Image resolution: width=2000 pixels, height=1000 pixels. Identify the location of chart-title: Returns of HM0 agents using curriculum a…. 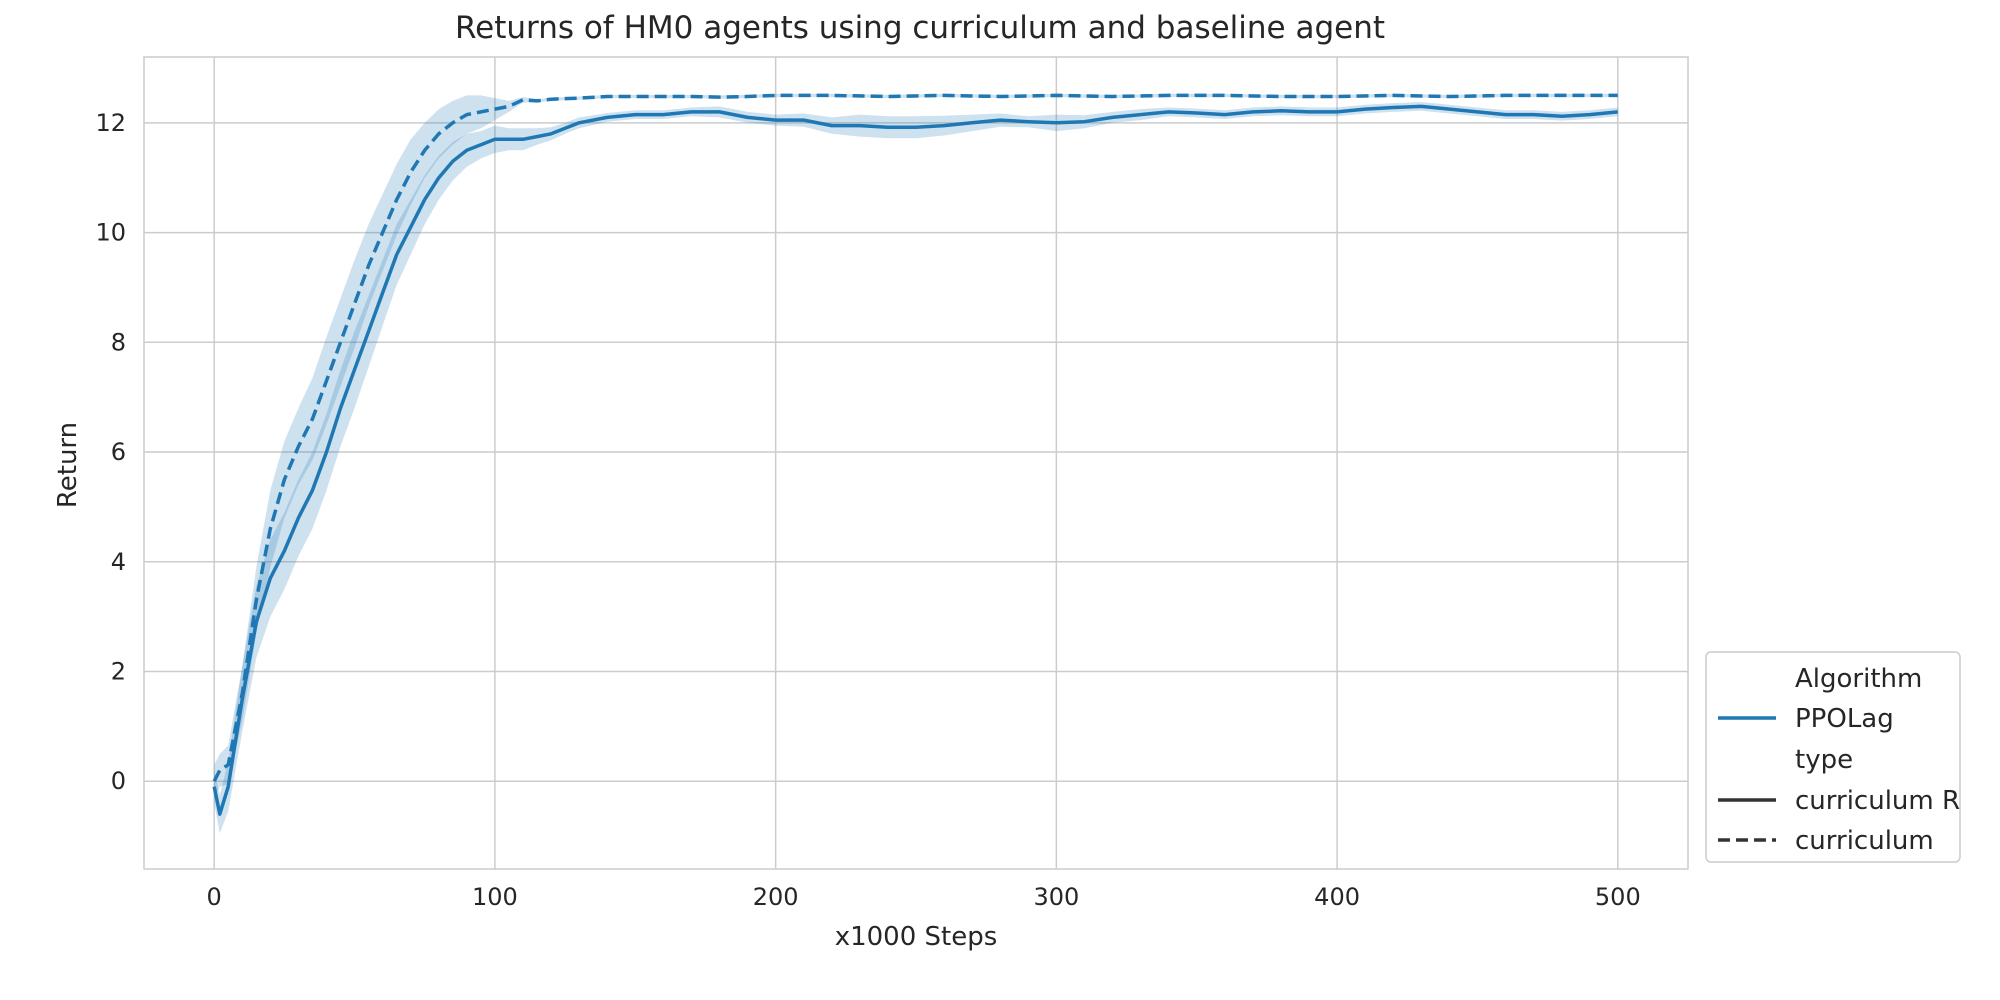
(920, 28).